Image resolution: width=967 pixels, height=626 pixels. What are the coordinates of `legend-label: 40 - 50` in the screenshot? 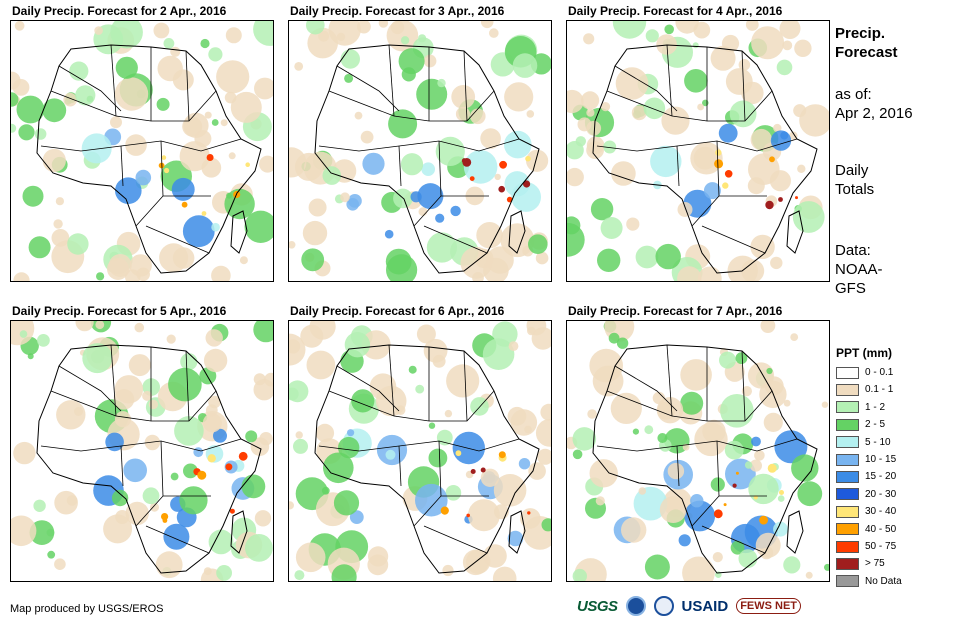 It's located at (881, 529).